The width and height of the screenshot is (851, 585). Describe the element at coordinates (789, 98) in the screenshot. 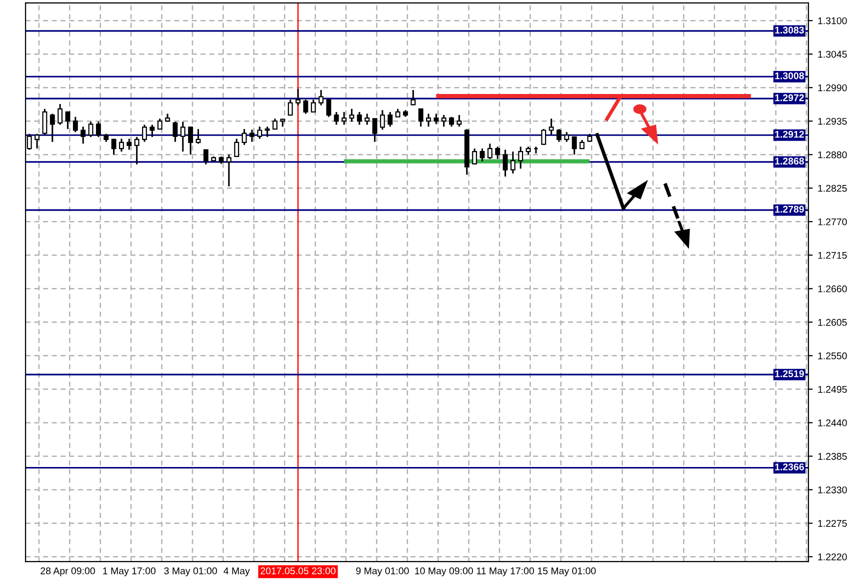

I see `ref-line-label: 1.2972` at that location.